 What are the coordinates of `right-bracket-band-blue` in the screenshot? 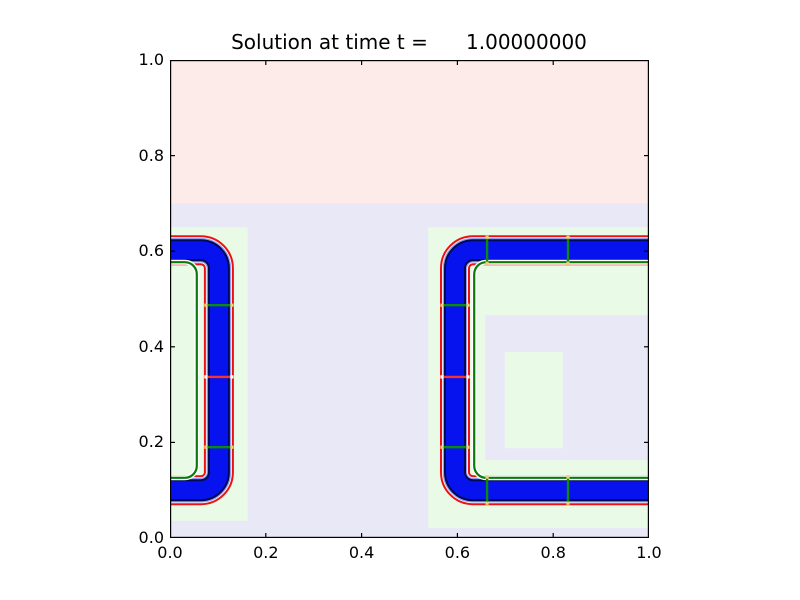 It's located at (547, 370).